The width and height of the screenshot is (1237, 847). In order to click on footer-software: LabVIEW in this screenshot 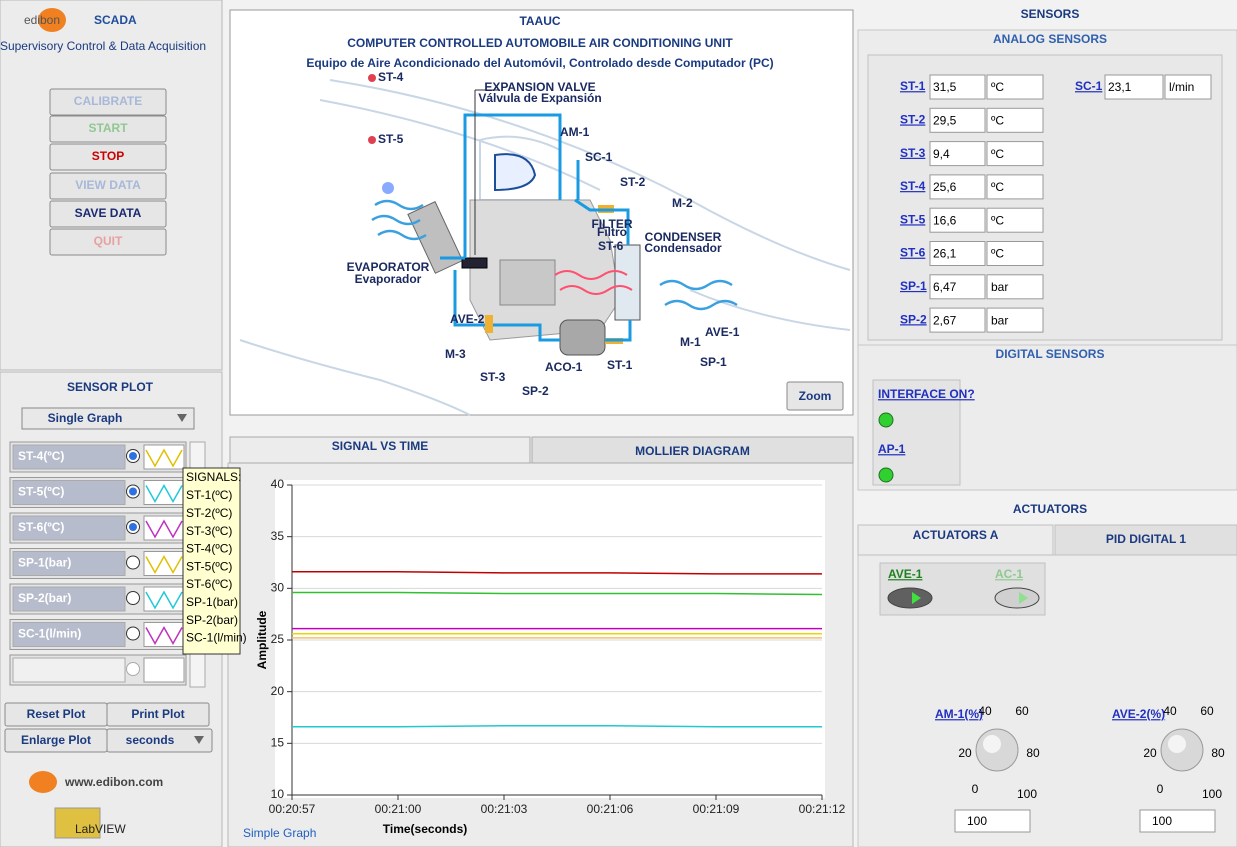, I will do `click(100, 829)`.